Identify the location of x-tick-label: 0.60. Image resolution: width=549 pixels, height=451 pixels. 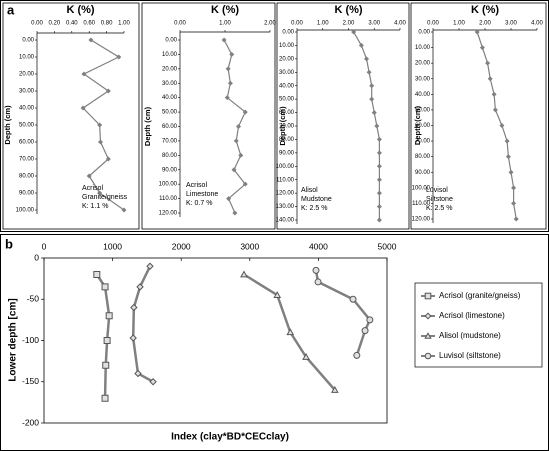
(89, 24).